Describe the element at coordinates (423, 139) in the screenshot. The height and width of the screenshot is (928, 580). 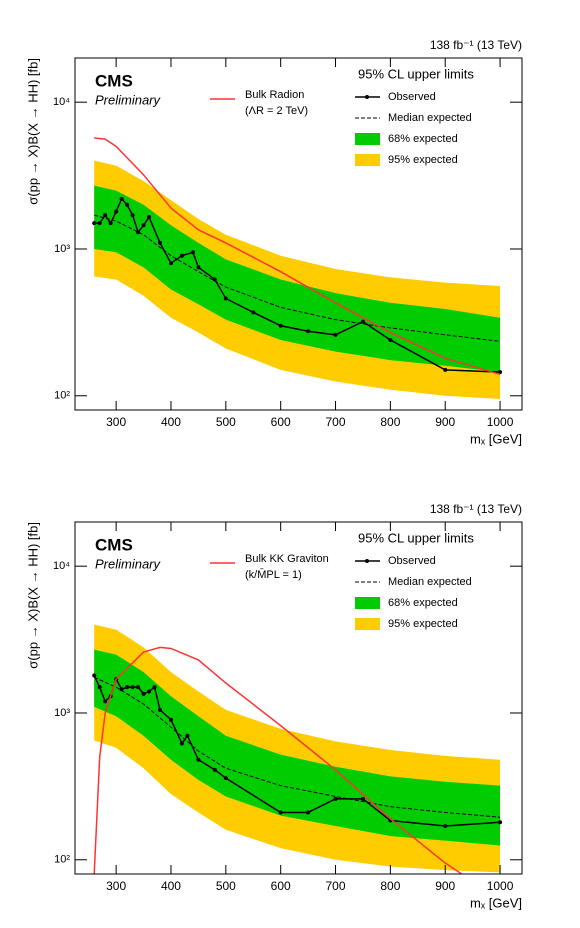
I see `legend-label: 68% expected` at that location.